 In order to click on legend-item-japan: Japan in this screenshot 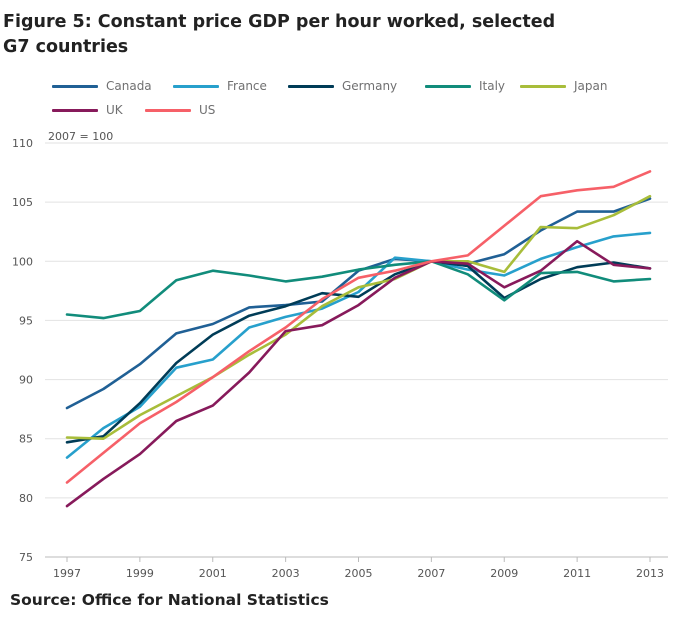, I will do `click(563, 86)`.